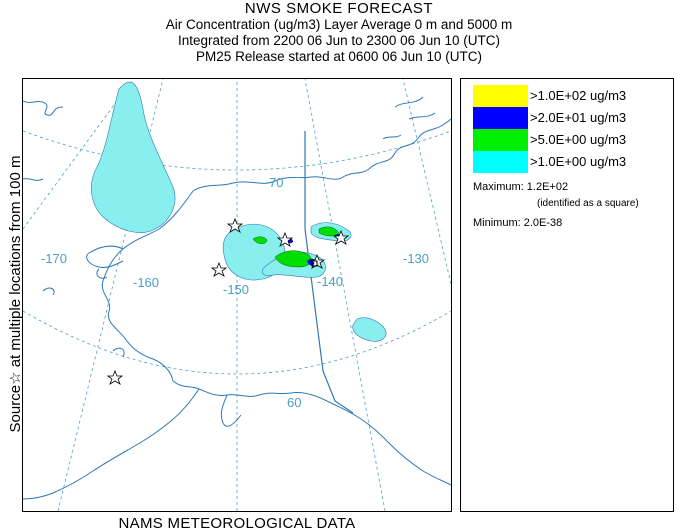 The image size is (678, 532). Describe the element at coordinates (330, 281) in the screenshot. I see `lon-label-140: -140` at that location.